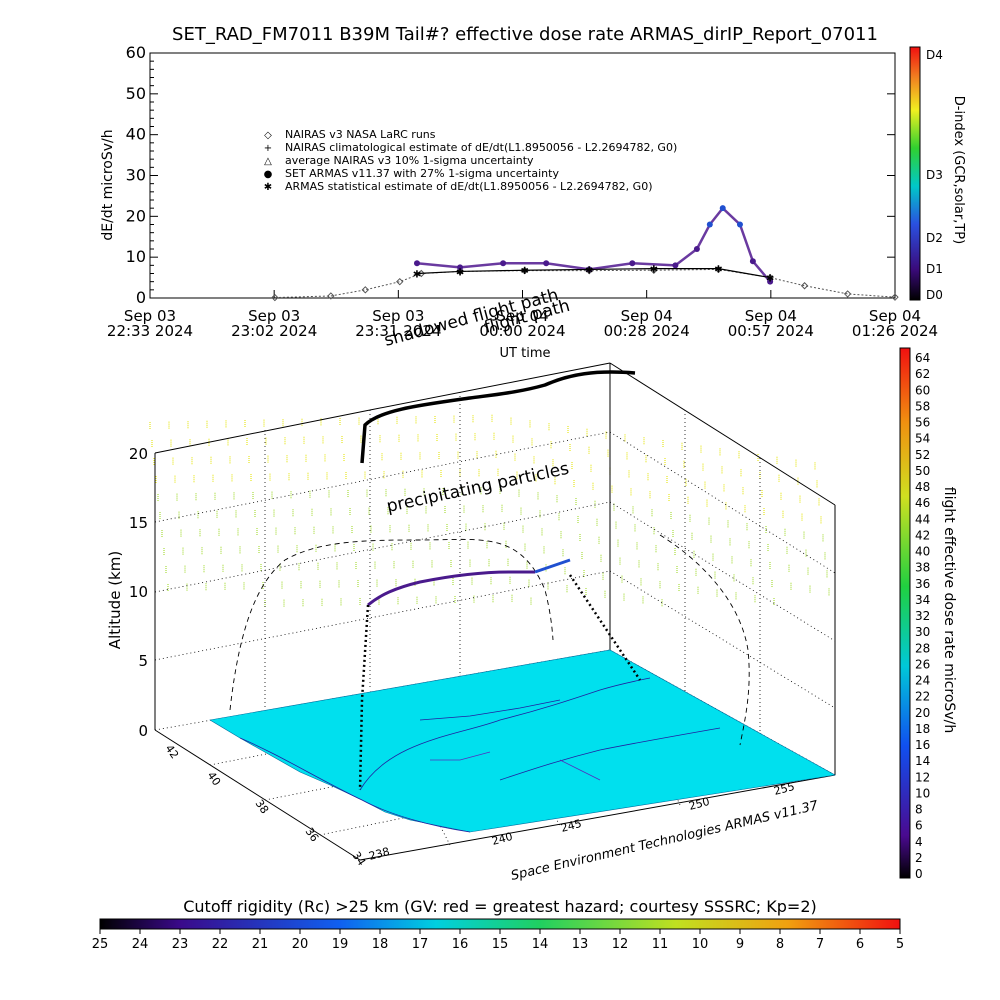 This screenshot has height=1000, width=1000. Describe the element at coordinates (922, 600) in the screenshot. I see `dose-tick: 34` at that location.